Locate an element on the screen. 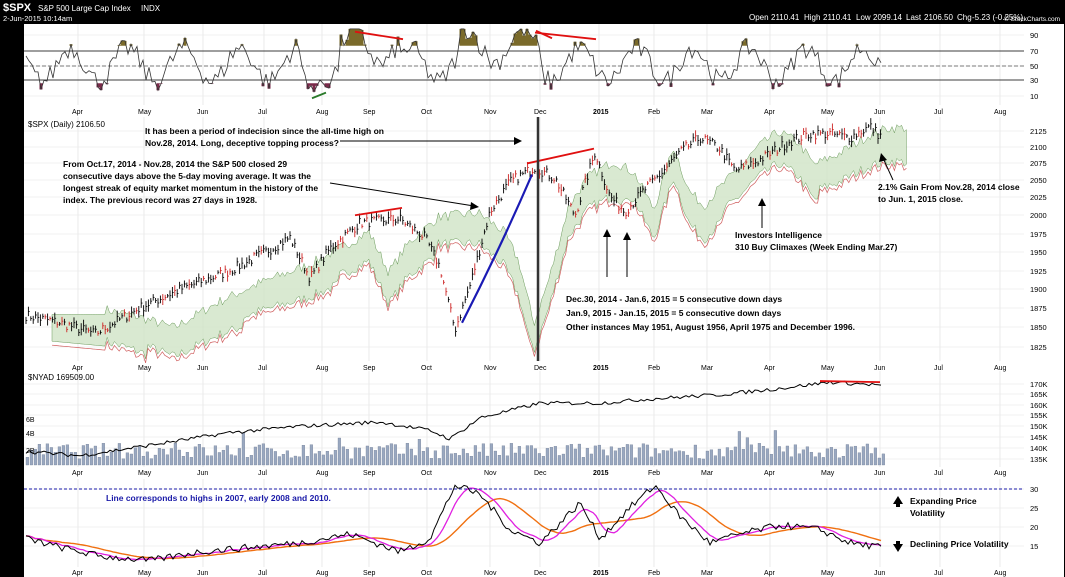 This screenshot has width=1065, height=577. price-tick-label: 1875 is located at coordinates (1038, 308).